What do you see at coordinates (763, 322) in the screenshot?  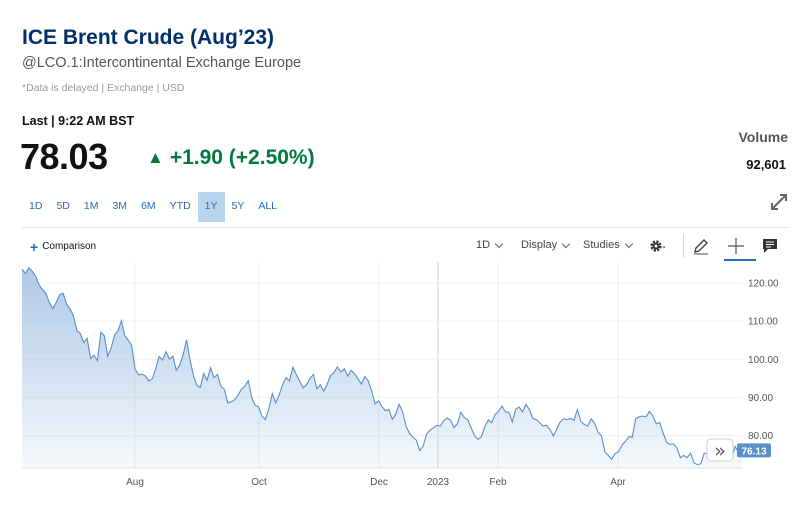 I see `y-tick-label: 110.00` at bounding box center [763, 322].